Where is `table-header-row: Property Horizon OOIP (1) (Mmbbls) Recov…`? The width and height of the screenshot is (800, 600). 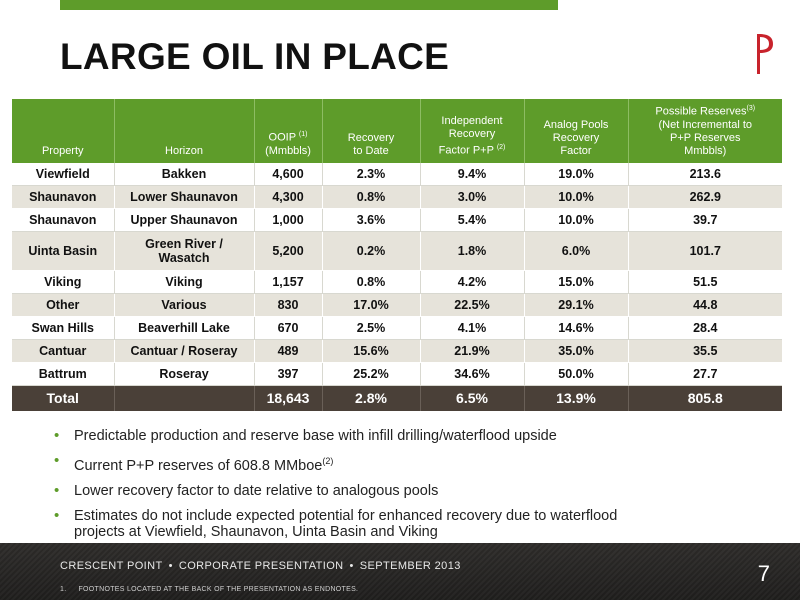 table-header-row: Property Horizon OOIP (1) (Mmbbls) Recov… is located at coordinates (397, 131).